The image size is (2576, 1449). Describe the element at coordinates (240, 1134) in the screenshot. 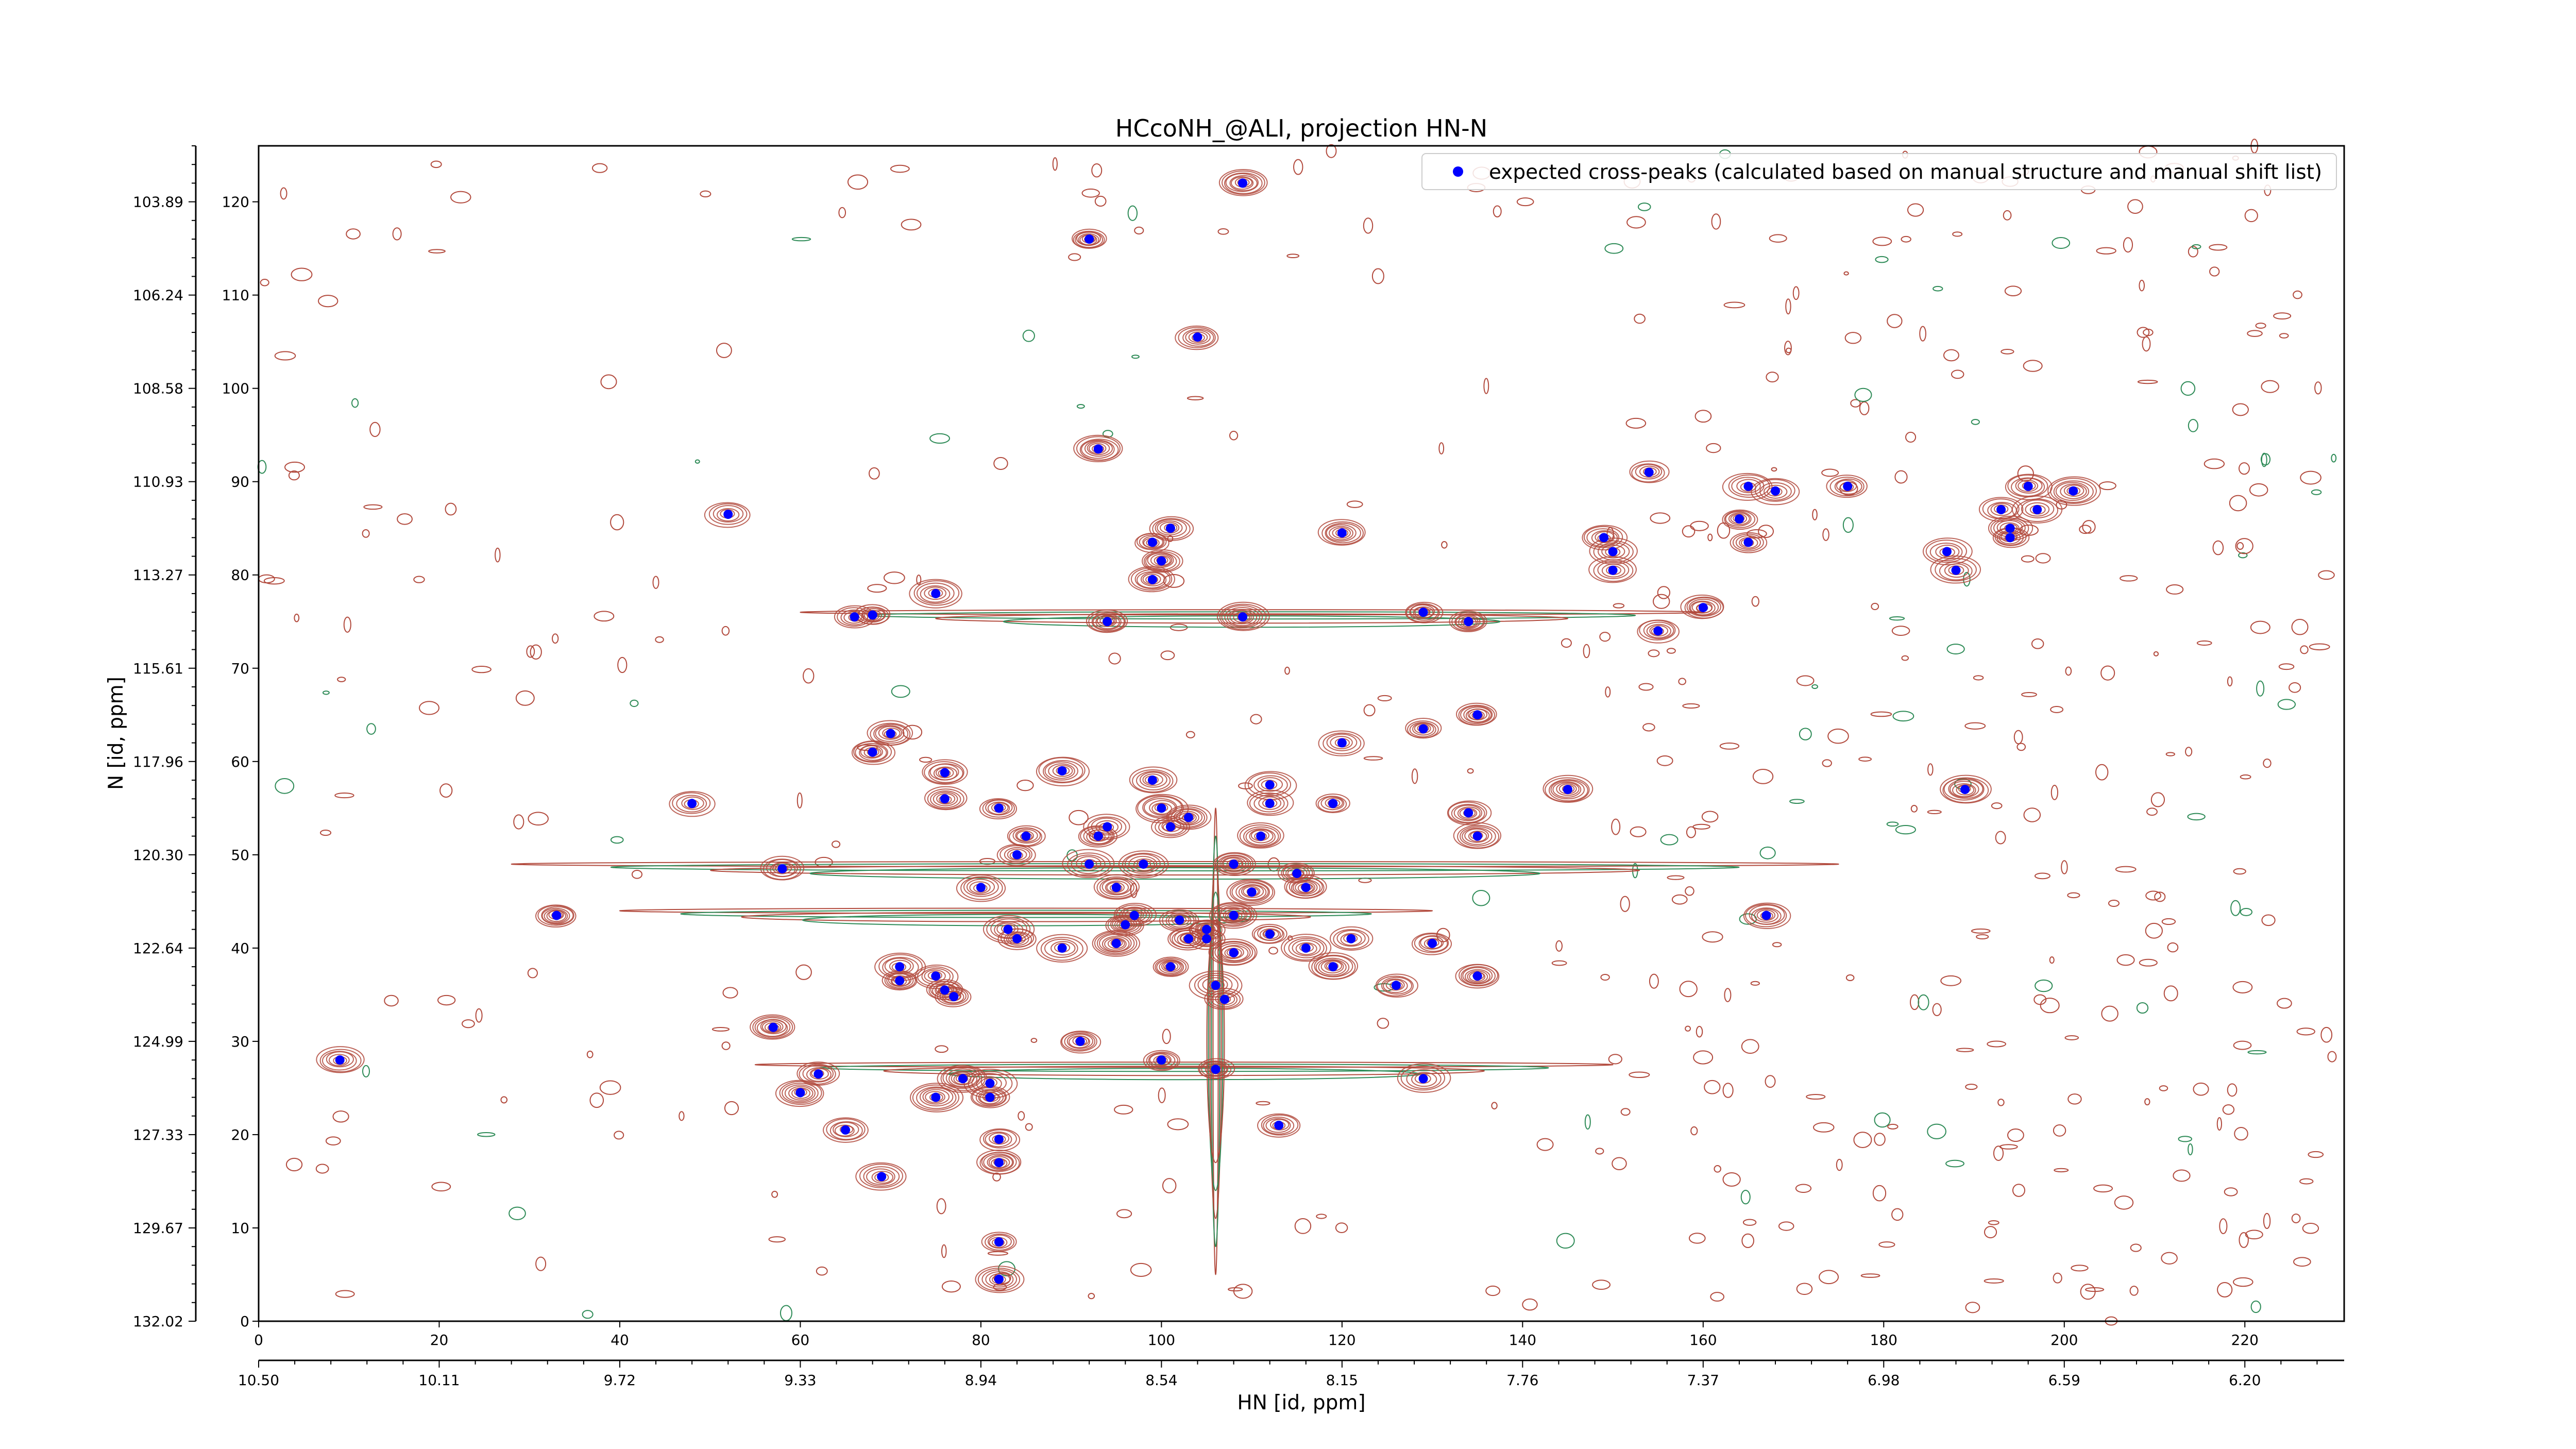

I see `y-index-tick-label: 20` at that location.